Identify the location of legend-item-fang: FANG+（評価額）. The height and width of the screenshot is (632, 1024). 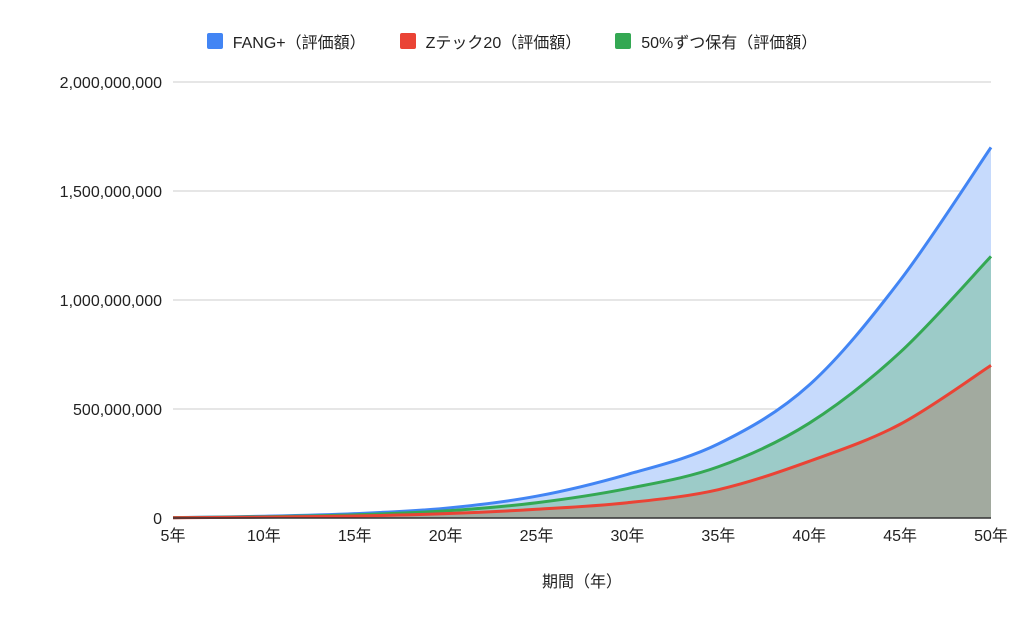
(286, 41).